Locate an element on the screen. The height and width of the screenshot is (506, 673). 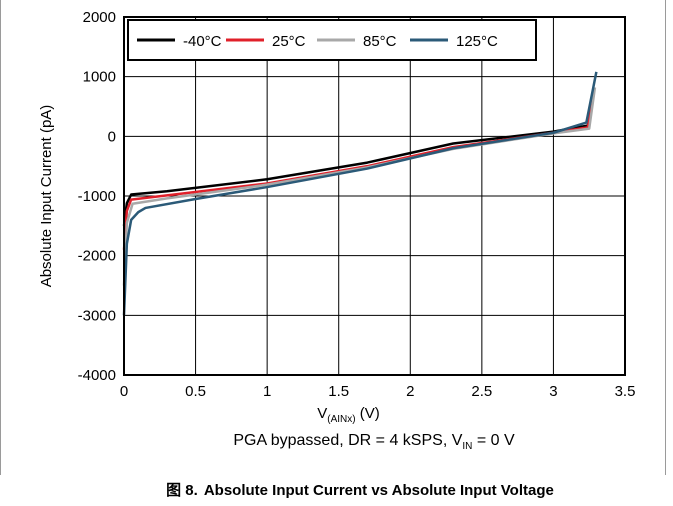
test-condition-note: PGA bypassed, DR = 4 kSPS, VIN = 0 V is located at coordinates (374, 442).